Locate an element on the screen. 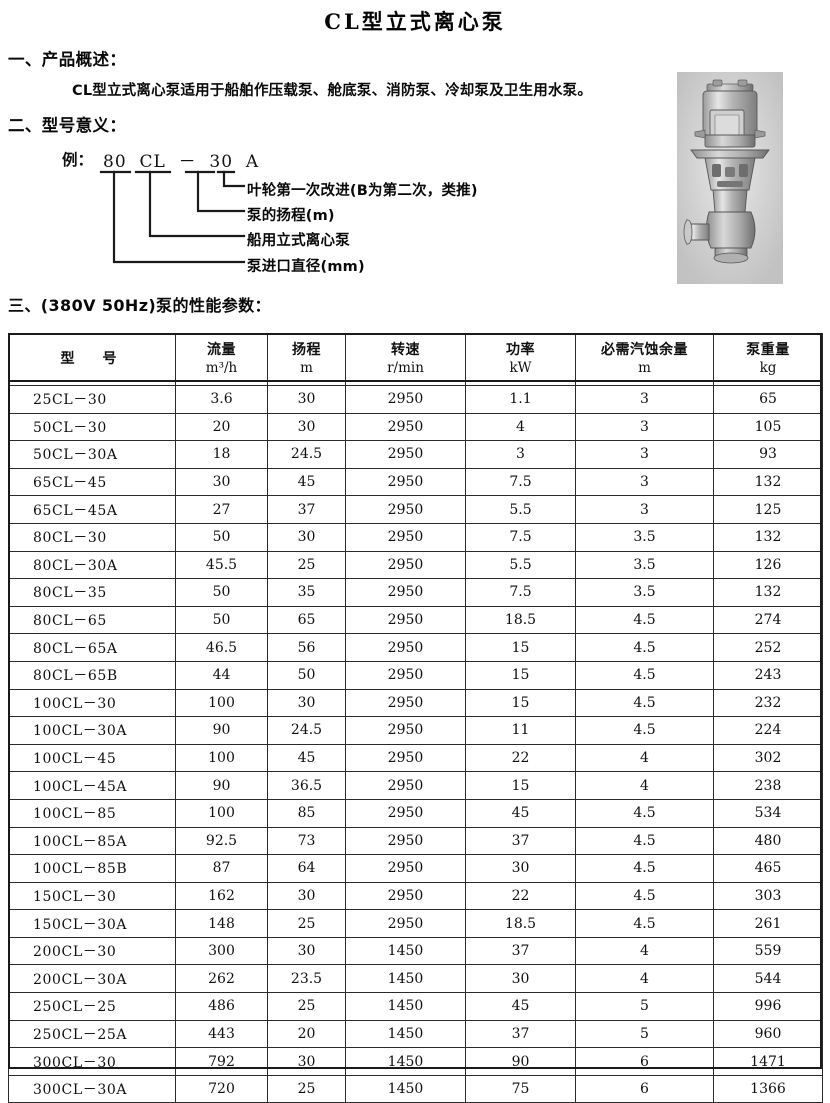 The width and height of the screenshot is (830, 1103). table-row: 100CL－30A 90 24.5 2950 11 4.5 224 is located at coordinates (415, 730).